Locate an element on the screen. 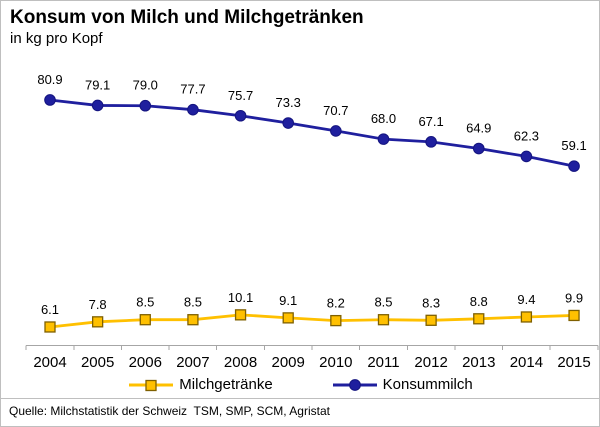 This screenshot has height=427, width=600. x-axis-label: 2008 is located at coordinates (240, 362).